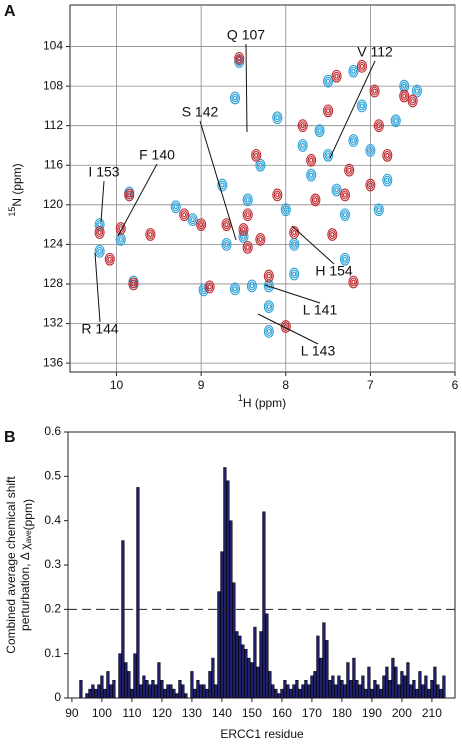  Describe the element at coordinates (53, 362) in the screenshot. I see `y-tick-label: 136` at that location.